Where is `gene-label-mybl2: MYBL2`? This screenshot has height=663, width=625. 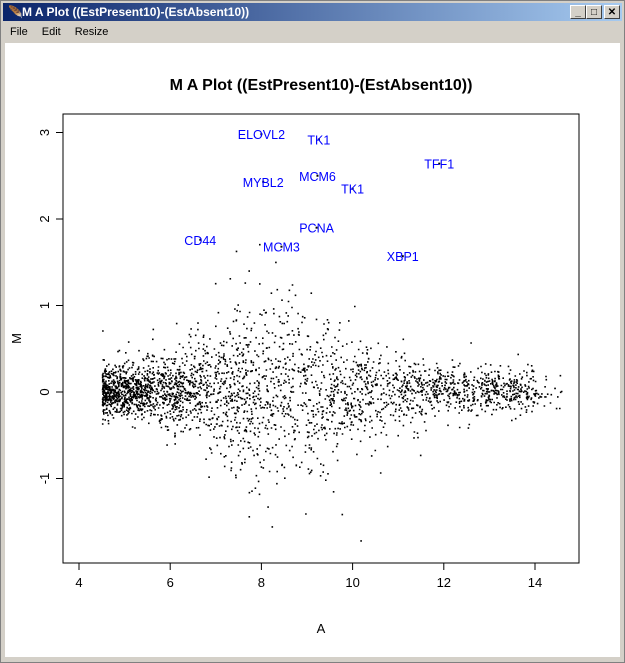
gene-label-mybl2: MYBL2 is located at coordinates (263, 183).